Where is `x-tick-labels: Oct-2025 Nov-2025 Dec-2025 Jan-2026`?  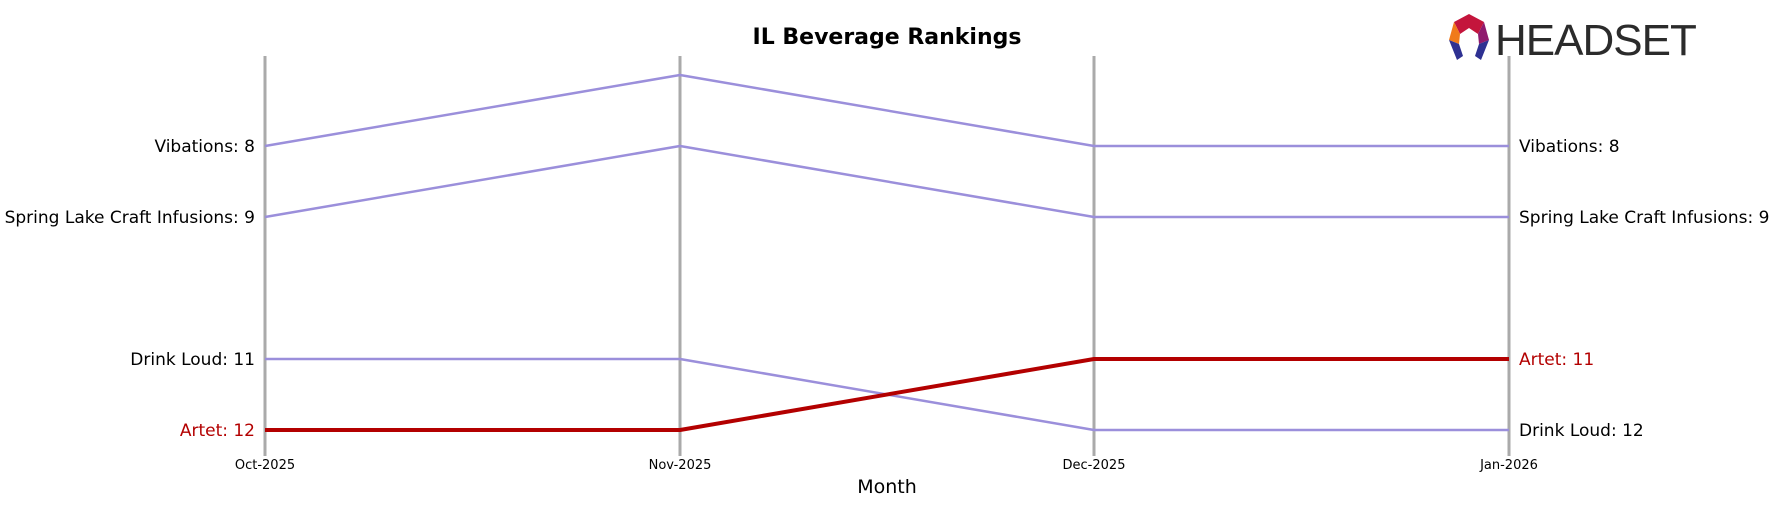
x-tick-labels: Oct-2025 Nov-2025 Dec-2025 Jan-2026 is located at coordinates (886, 465).